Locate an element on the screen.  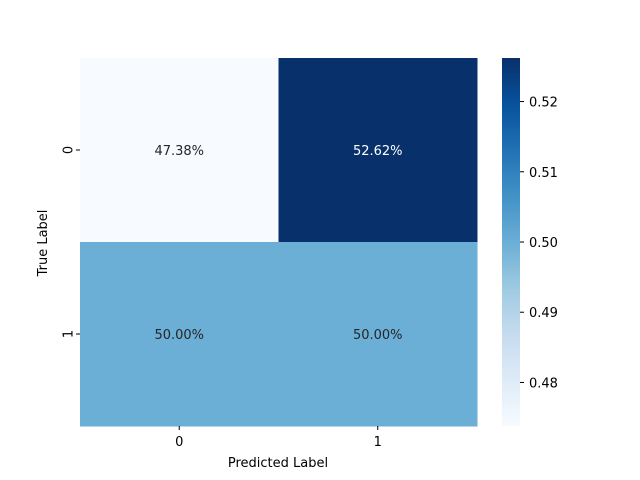
cell-annotation-0-1: 52.62% is located at coordinates (378, 151).